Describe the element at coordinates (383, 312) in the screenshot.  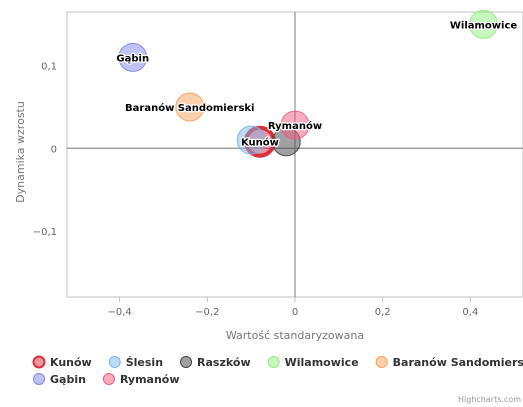
I see `x-tick-label: 0,2` at that location.